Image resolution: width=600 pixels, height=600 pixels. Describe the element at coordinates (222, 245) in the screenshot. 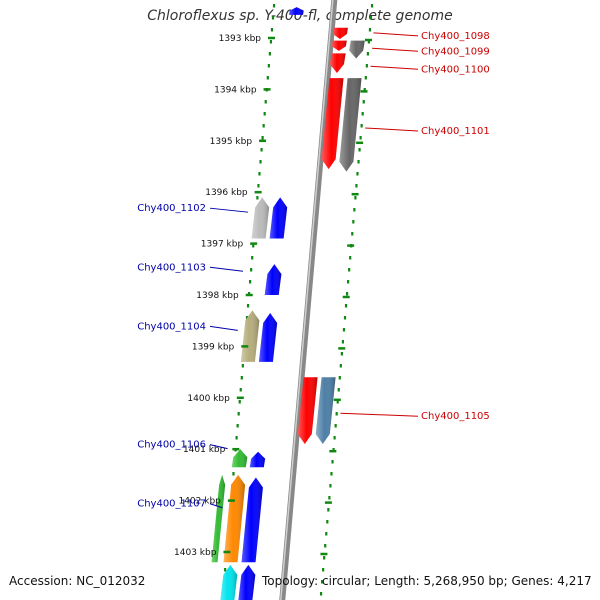

I see `tick-label: 1397 kbp` at that location.